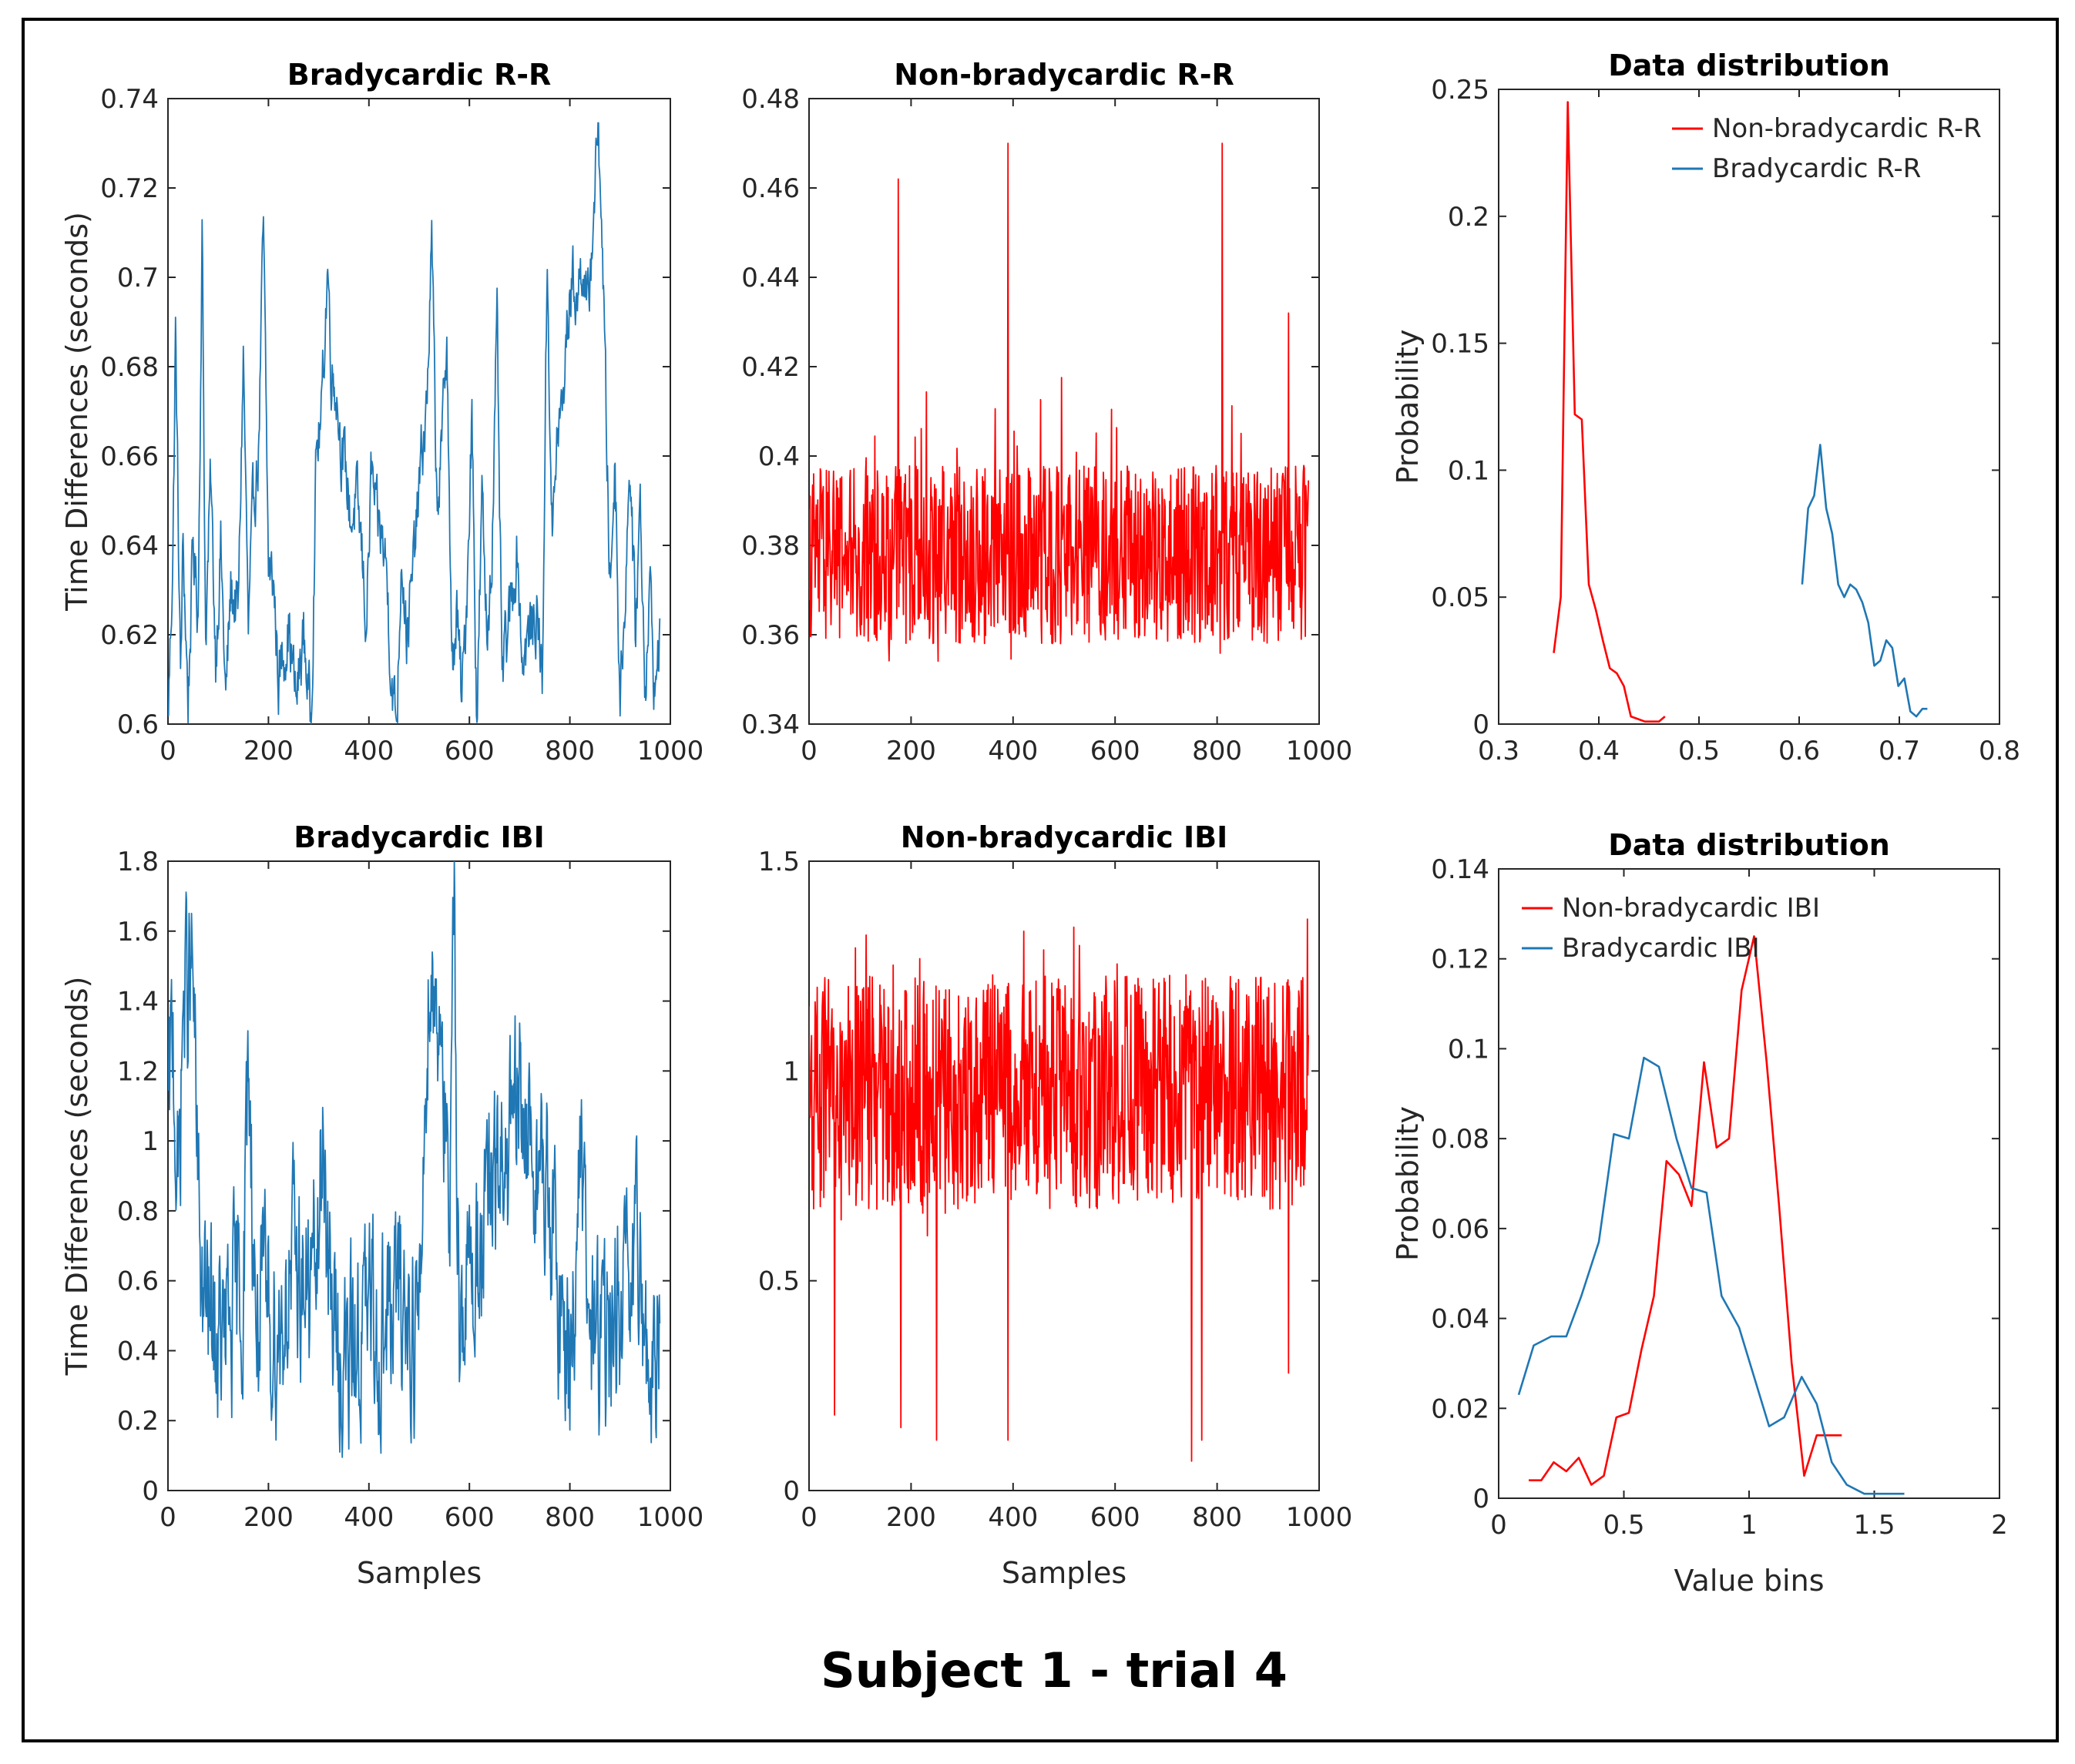  What do you see at coordinates (1699, 751) in the screenshot?
I see `dist-rr-xtick-label: 0.5` at bounding box center [1699, 751].